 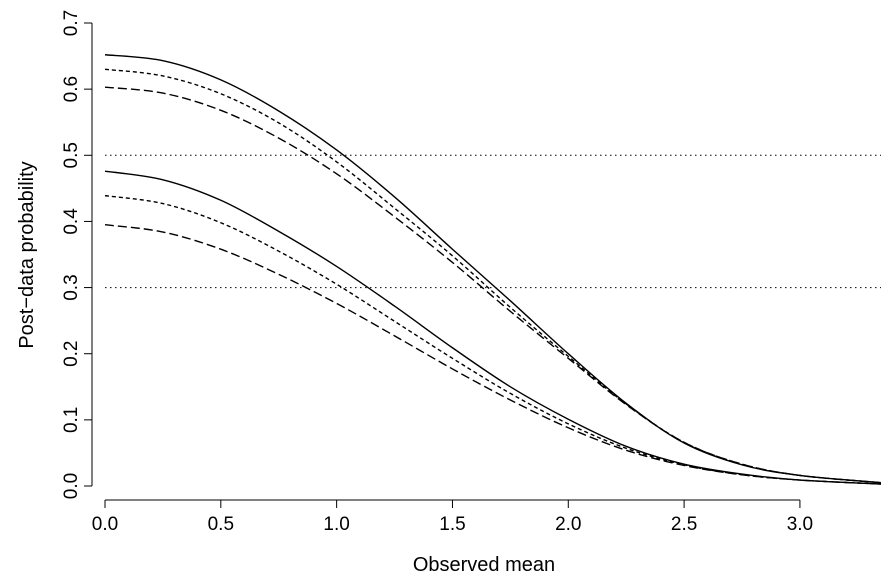 I want to click on x-tick-label: 0.5, so click(x=221, y=524).